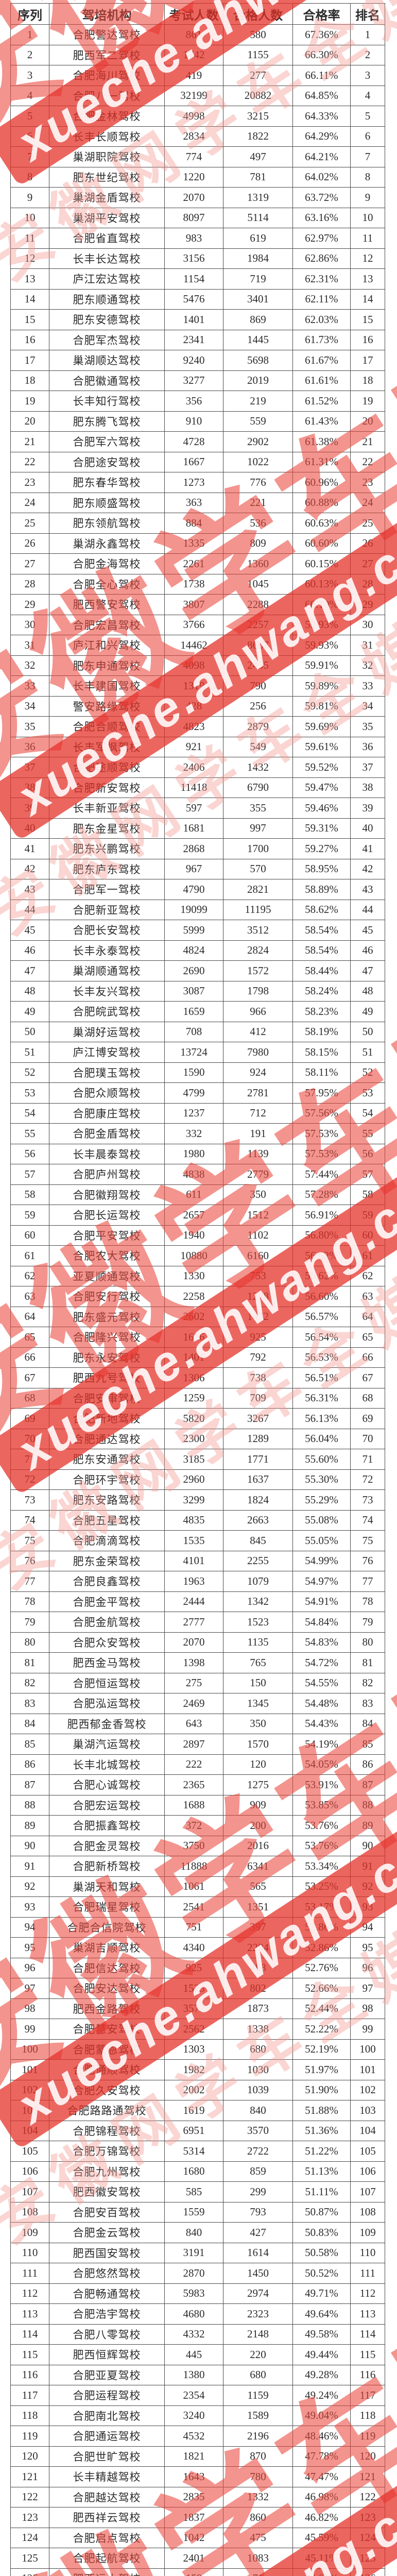 The width and height of the screenshot is (397, 2576). Describe the element at coordinates (197, 868) in the screenshot. I see `table-row: 42 肥东庐东驾校 967 570 58.95% 42` at that location.